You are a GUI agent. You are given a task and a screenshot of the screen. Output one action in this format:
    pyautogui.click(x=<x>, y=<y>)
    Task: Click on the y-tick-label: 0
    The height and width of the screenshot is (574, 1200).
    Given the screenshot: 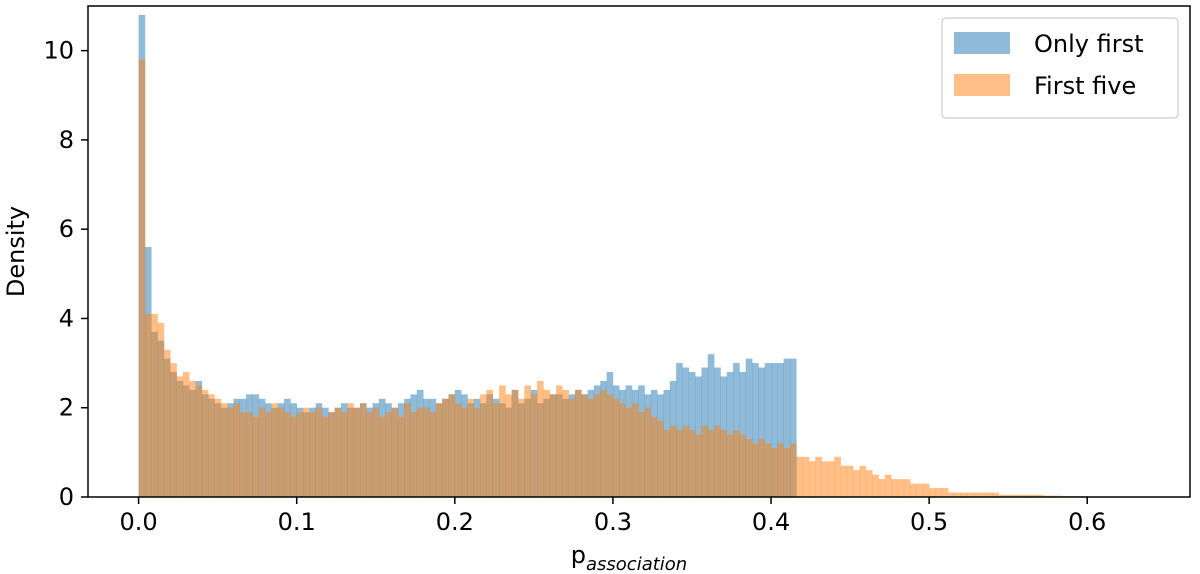 What is the action you would take?
    pyautogui.click(x=66, y=497)
    